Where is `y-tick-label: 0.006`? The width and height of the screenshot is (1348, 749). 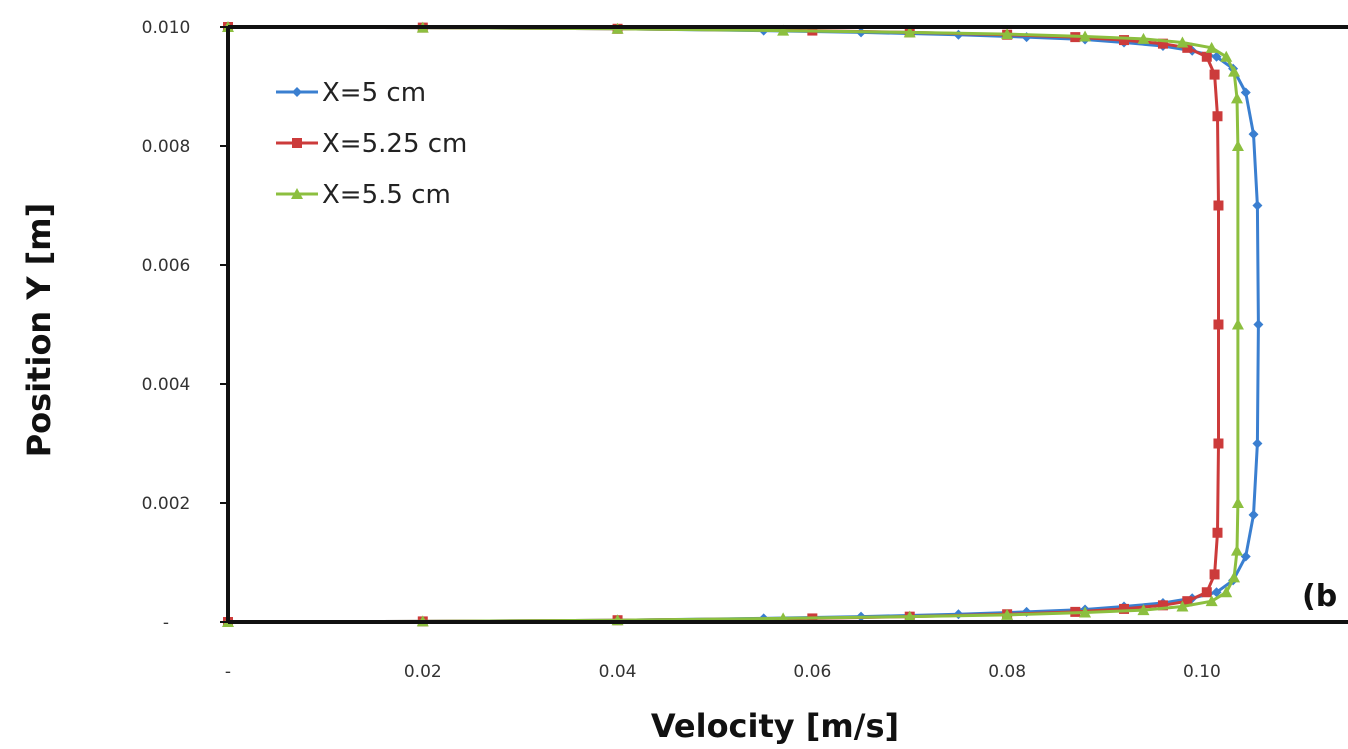
y-tick-label: 0.006 is located at coordinates (166, 266).